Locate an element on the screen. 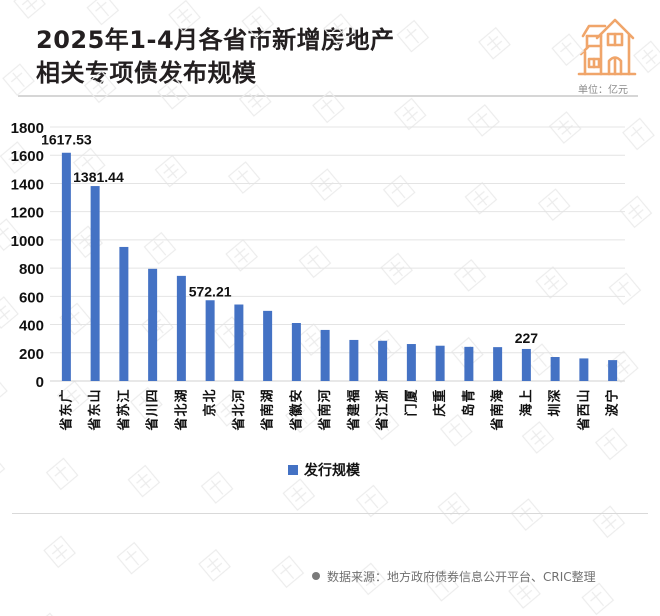 The image size is (660, 616). data-source-text: 数据来源：地方政府债券信息公开平台、CRIC整理 is located at coordinates (461, 577).